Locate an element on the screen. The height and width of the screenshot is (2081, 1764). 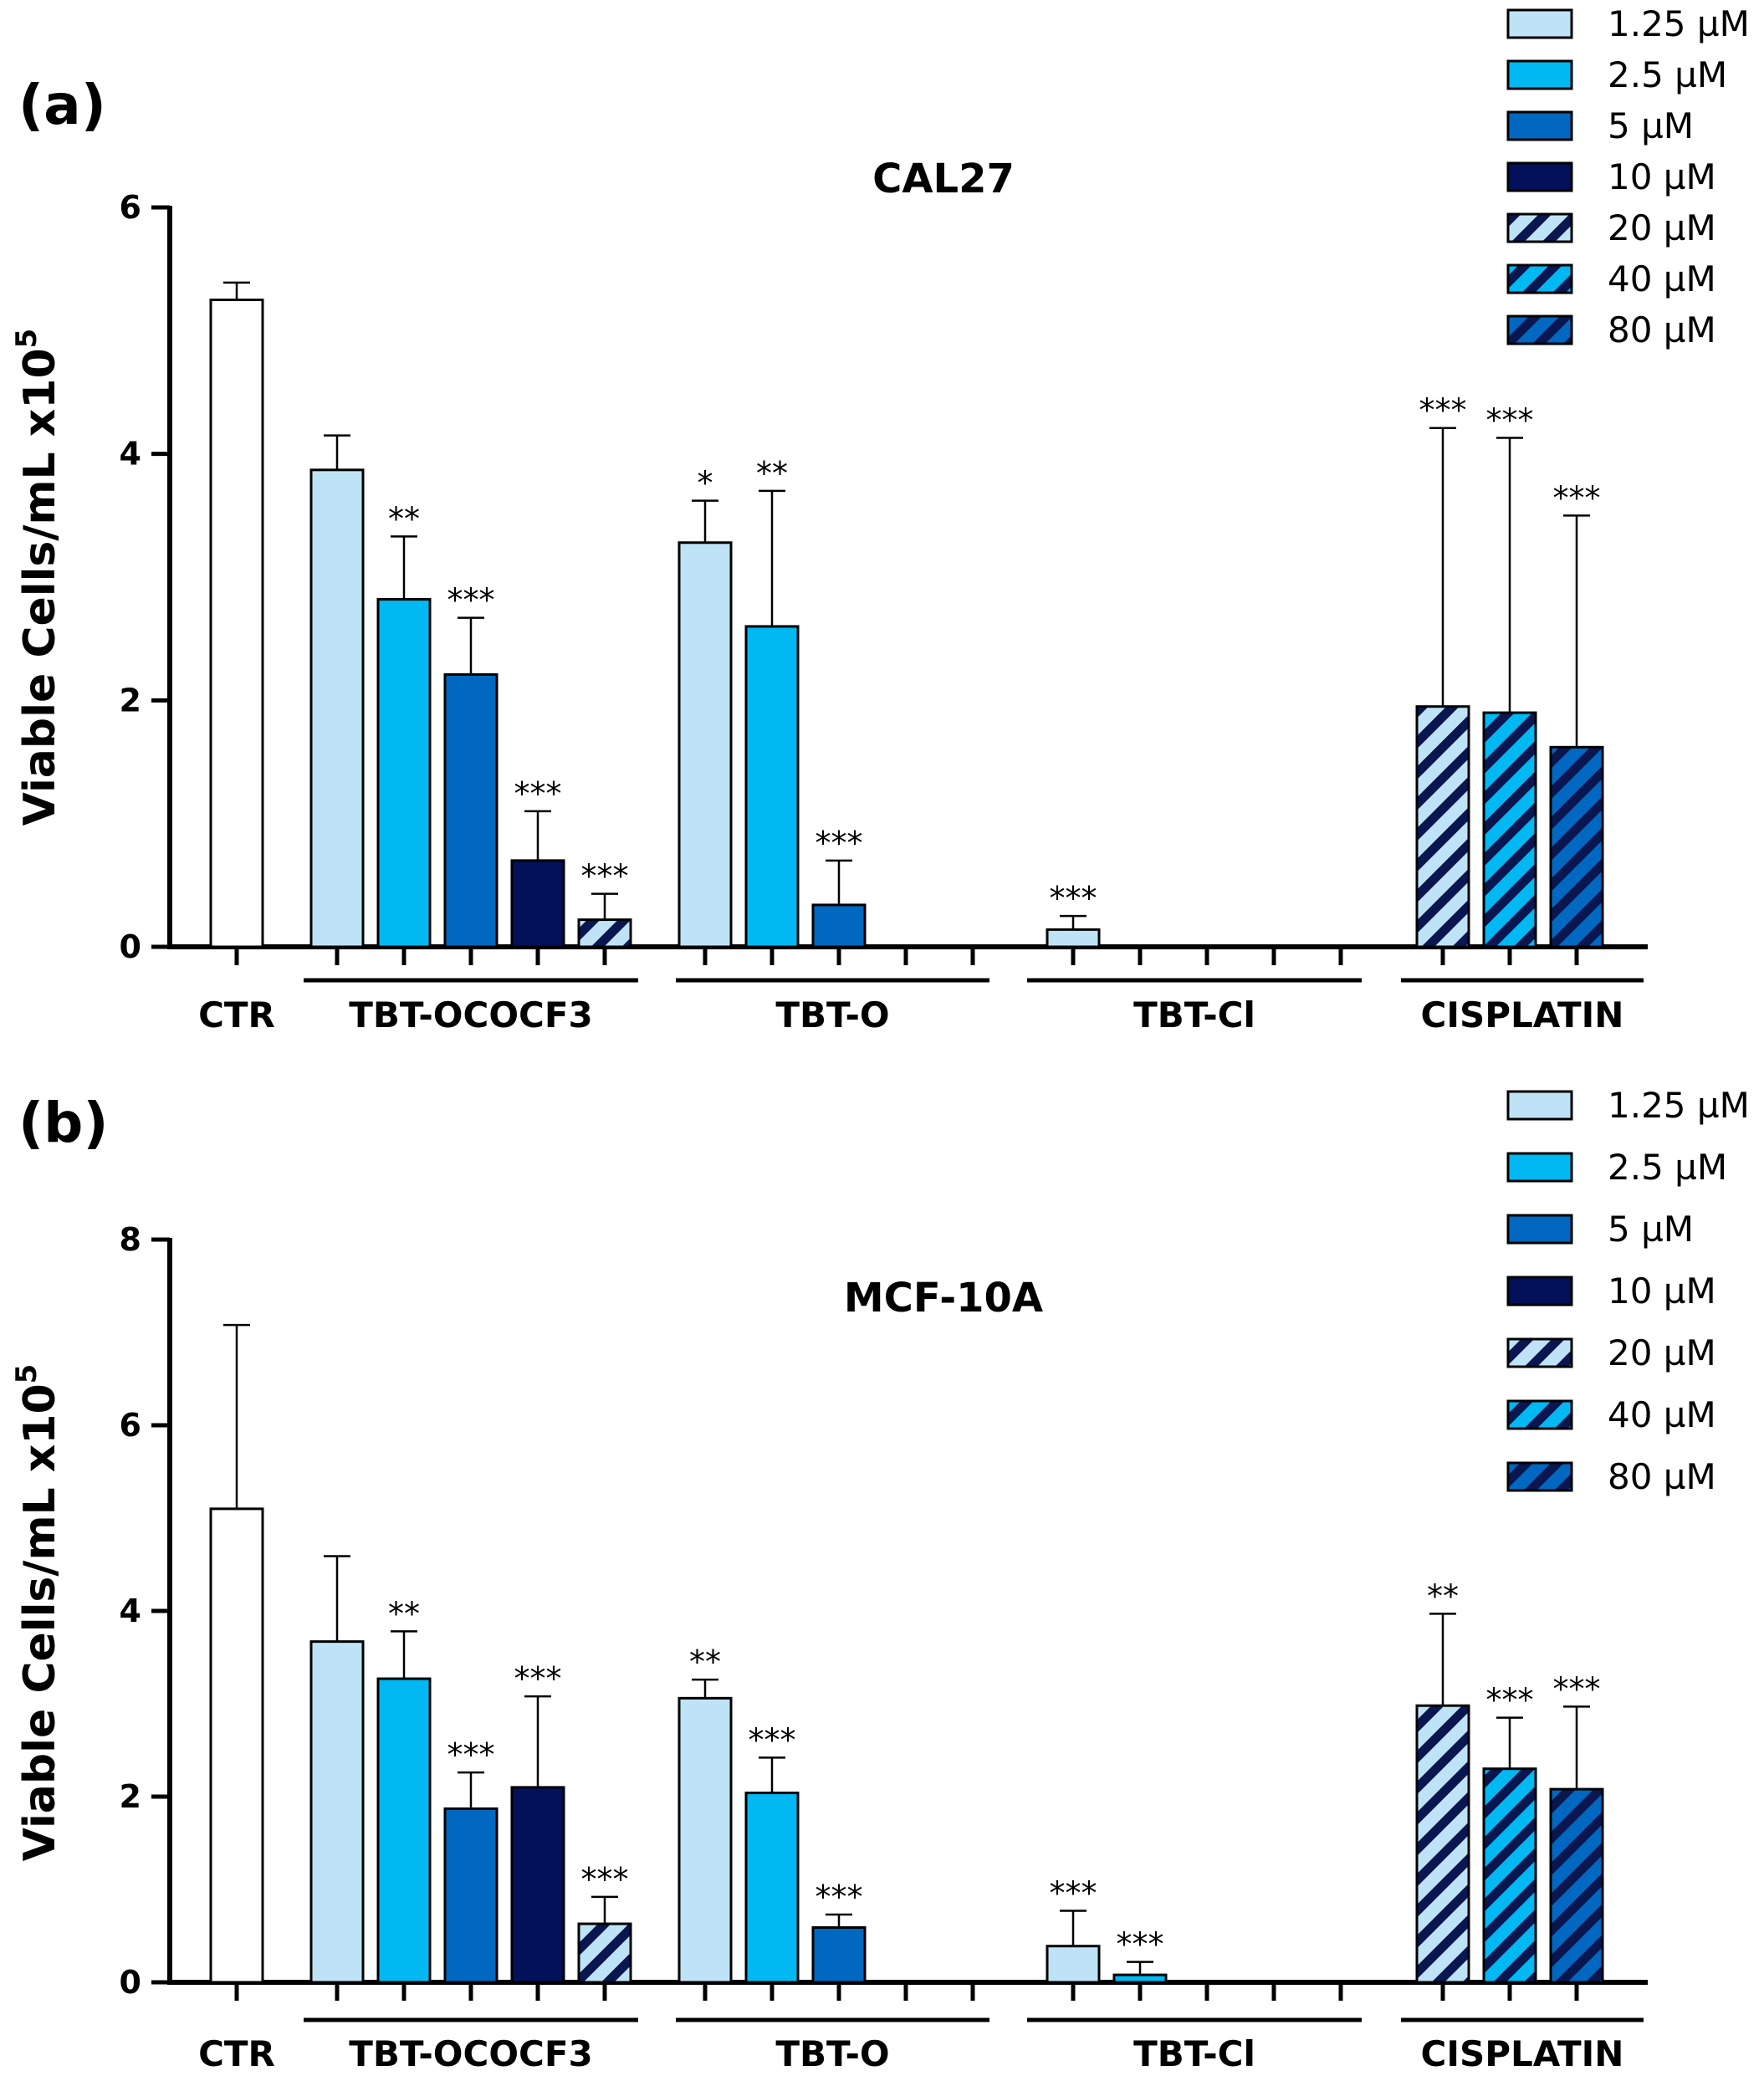
y-tick-label: 8 is located at coordinates (130, 1239).